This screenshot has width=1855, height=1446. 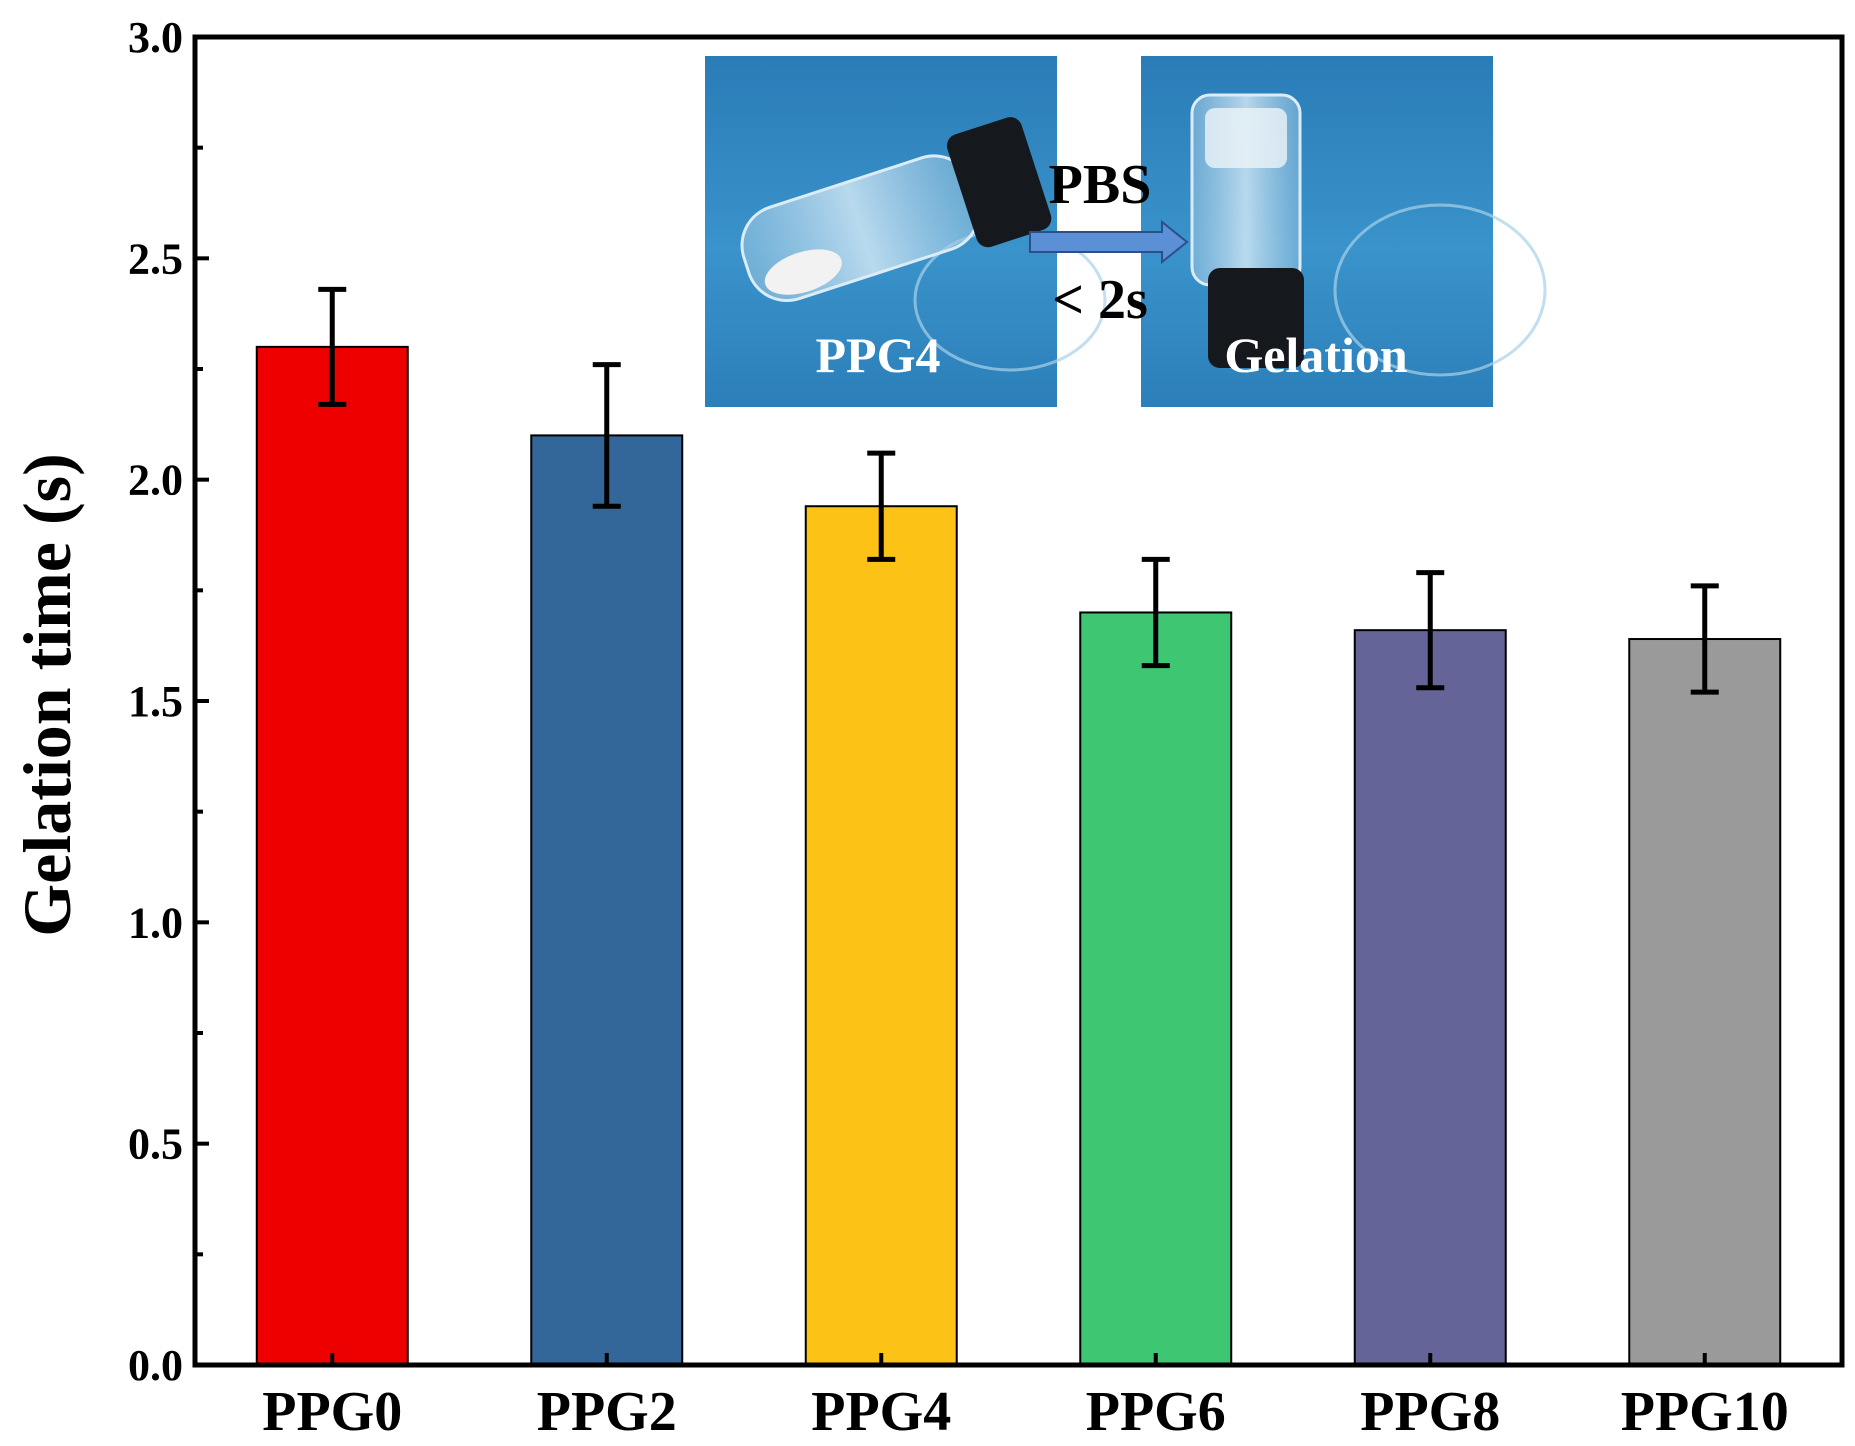 I want to click on bar-ppg4, so click(x=881, y=935).